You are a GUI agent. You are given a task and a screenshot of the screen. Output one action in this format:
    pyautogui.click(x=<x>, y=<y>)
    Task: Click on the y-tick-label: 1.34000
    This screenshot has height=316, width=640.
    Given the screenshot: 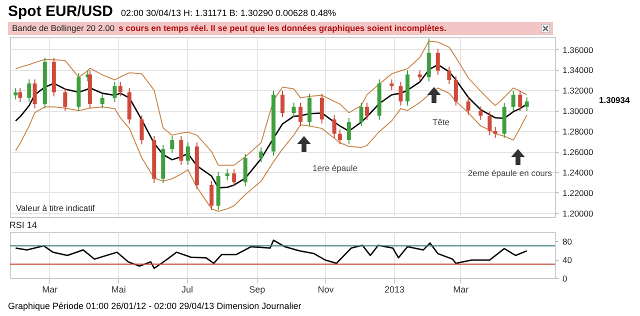 What is the action you would take?
    pyautogui.click(x=578, y=70)
    